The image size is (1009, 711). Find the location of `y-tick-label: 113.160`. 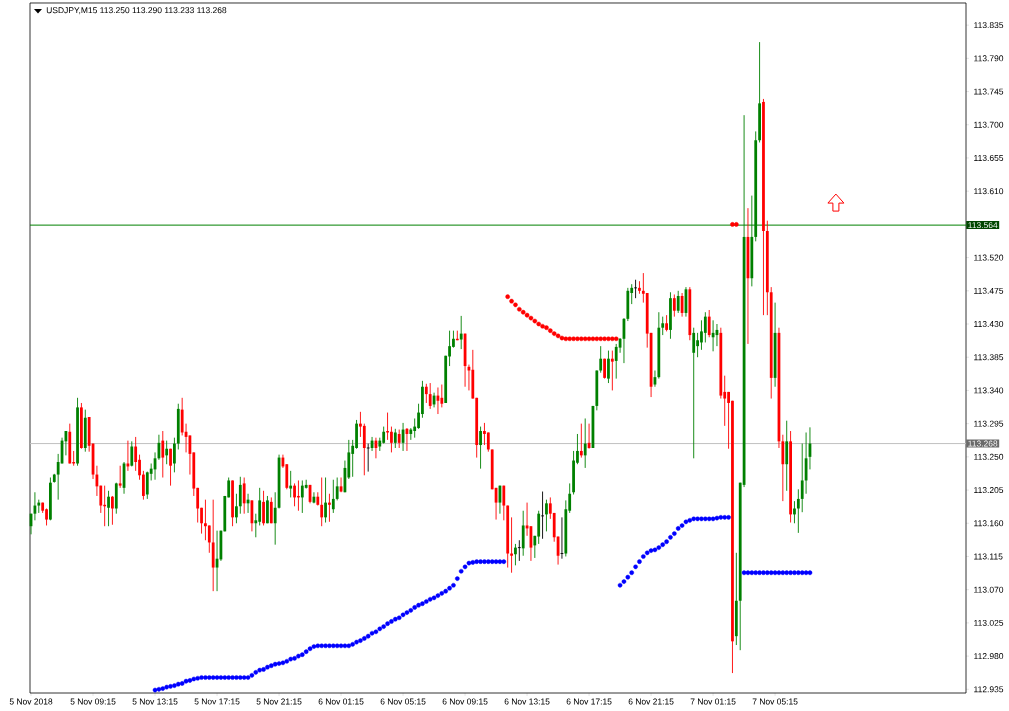

y-tick-label: 113.160 is located at coordinates (989, 523).